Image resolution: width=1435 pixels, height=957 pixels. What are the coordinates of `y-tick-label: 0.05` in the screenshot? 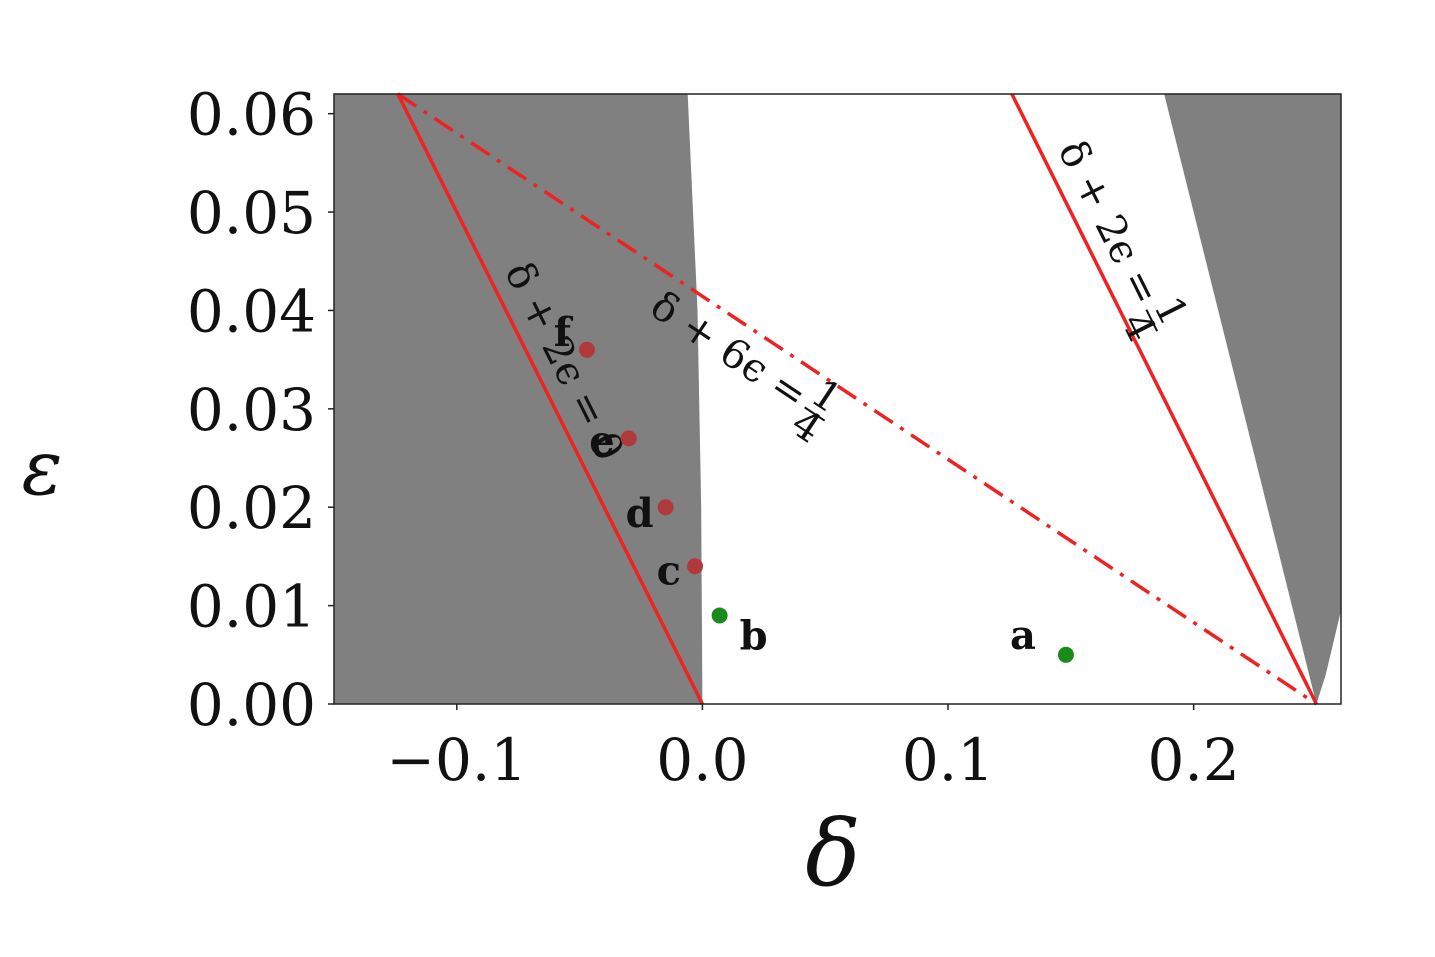 It's located at (251, 213).